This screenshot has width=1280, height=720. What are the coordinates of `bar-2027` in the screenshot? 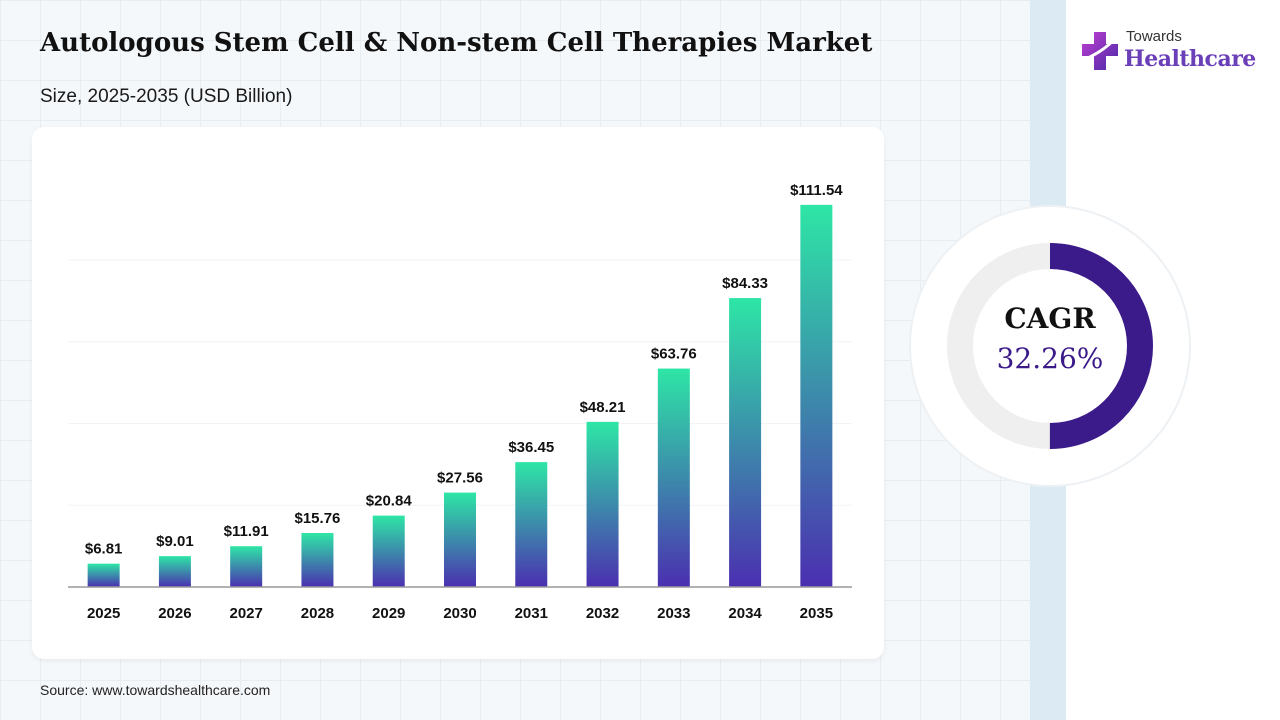 It's located at (246, 566).